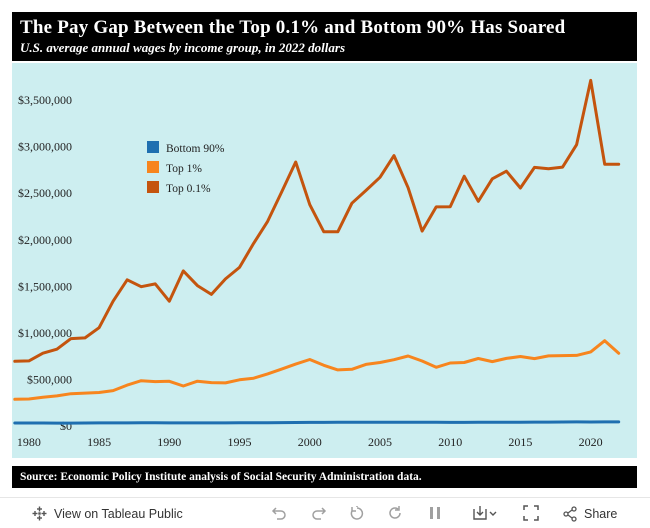 The height and width of the screenshot is (528, 650). Describe the element at coordinates (188, 189) in the screenshot. I see `legend-label: Top 0.1%` at that location.